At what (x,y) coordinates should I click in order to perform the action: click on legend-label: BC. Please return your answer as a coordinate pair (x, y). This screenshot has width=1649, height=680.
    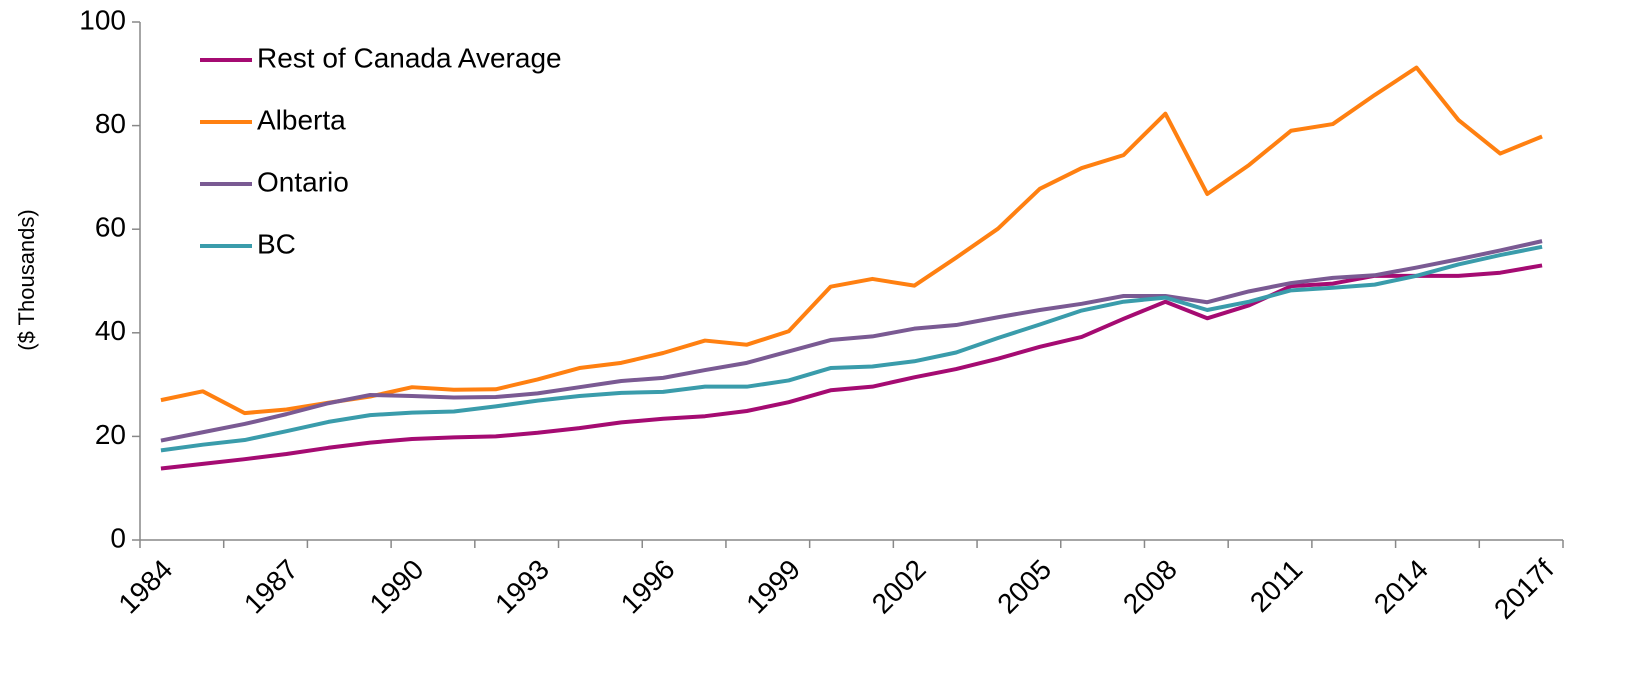
    Looking at the image, I should click on (276, 243).